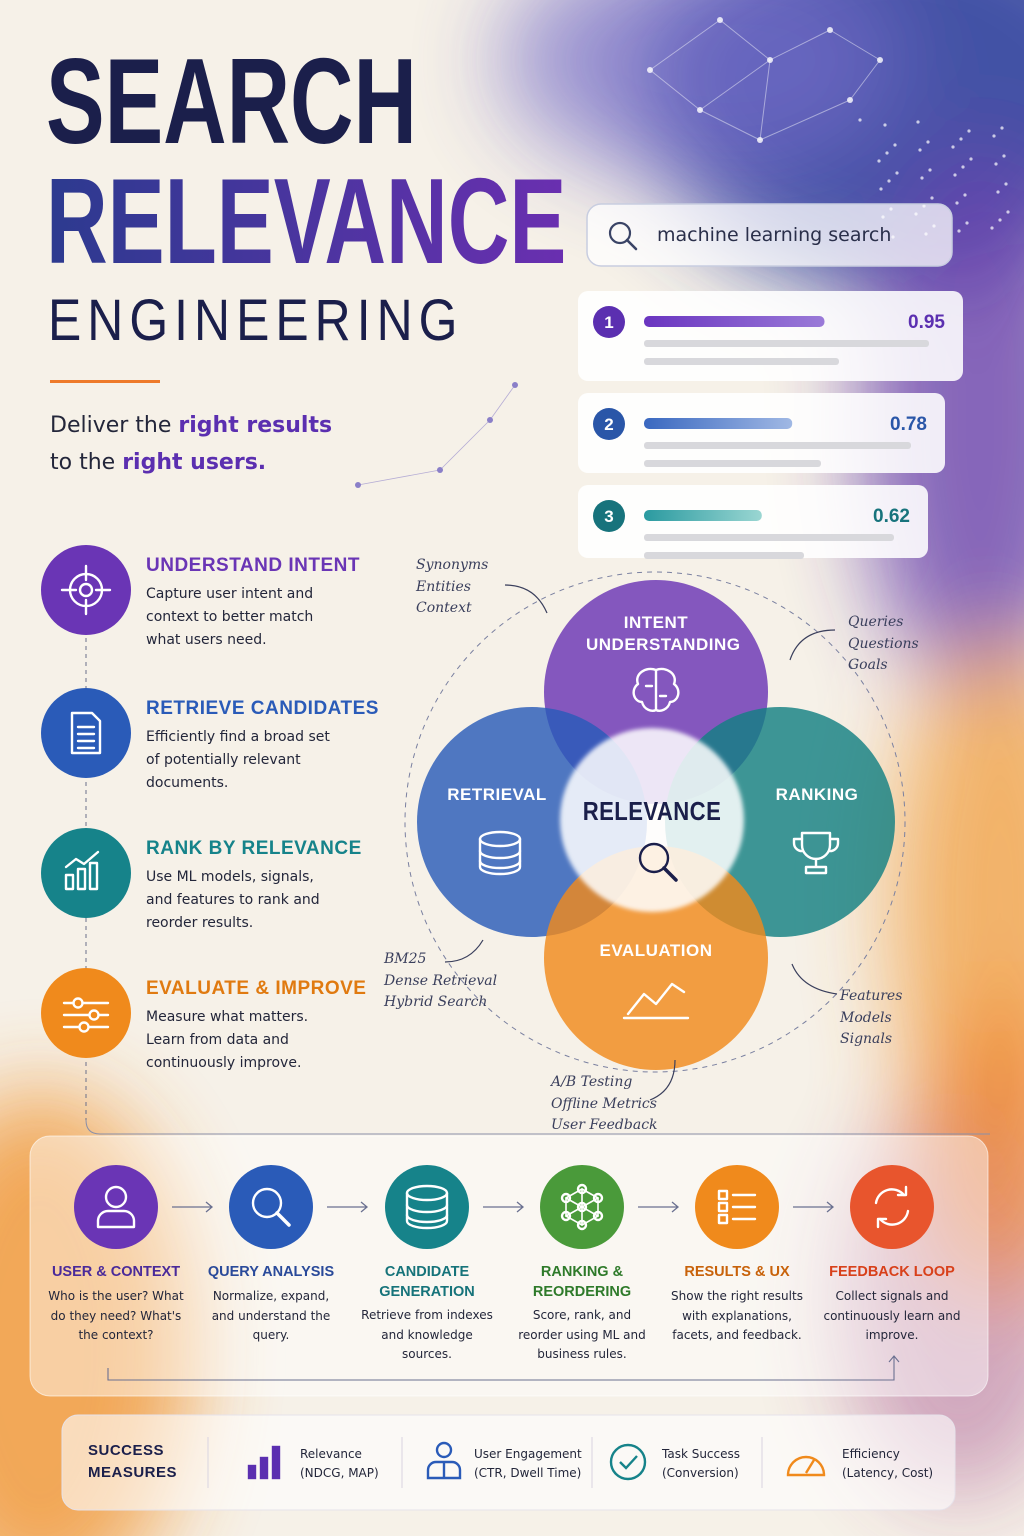  Describe the element at coordinates (656, 958) in the screenshot. I see `venn-circle` at that location.